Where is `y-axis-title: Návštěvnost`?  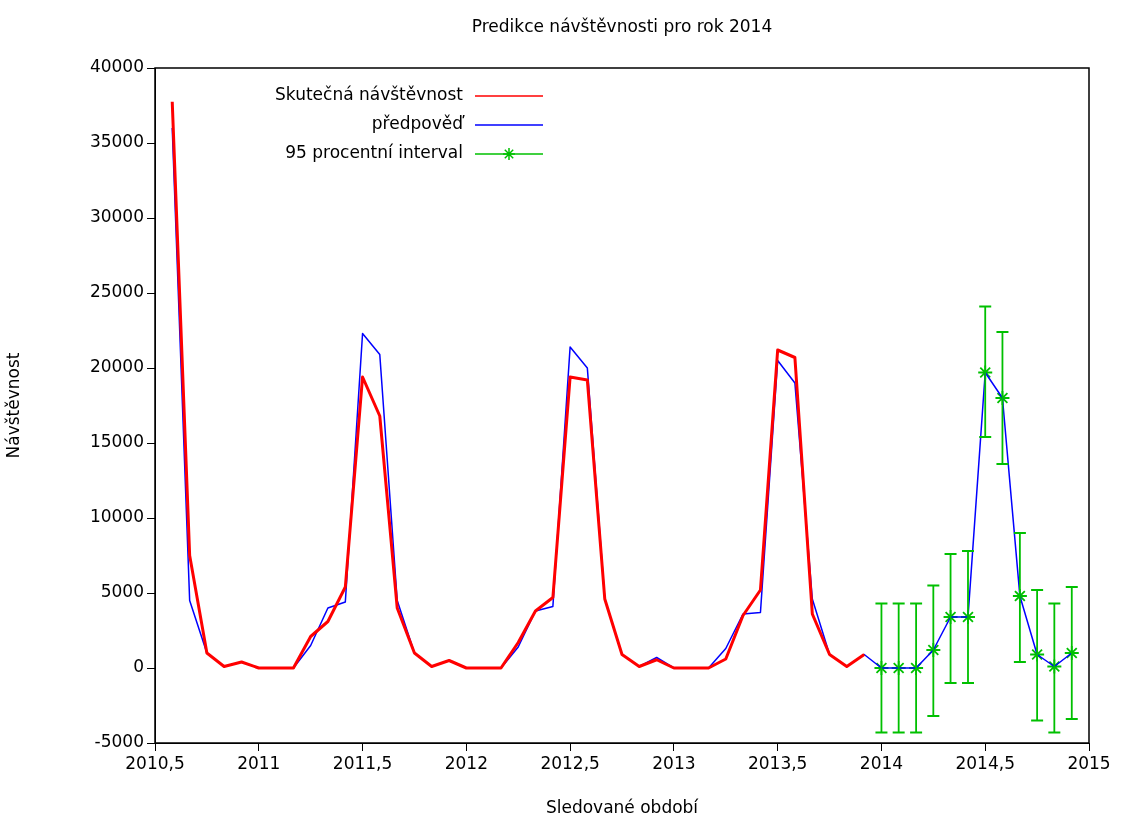 y-axis-title: Návštěvnost is located at coordinates (12, 405).